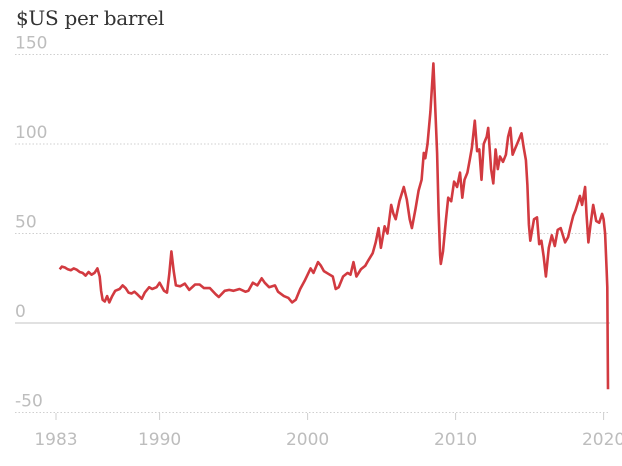 The height and width of the screenshot is (466, 622). I want to click on x-tick-label: 2000, so click(307, 440).